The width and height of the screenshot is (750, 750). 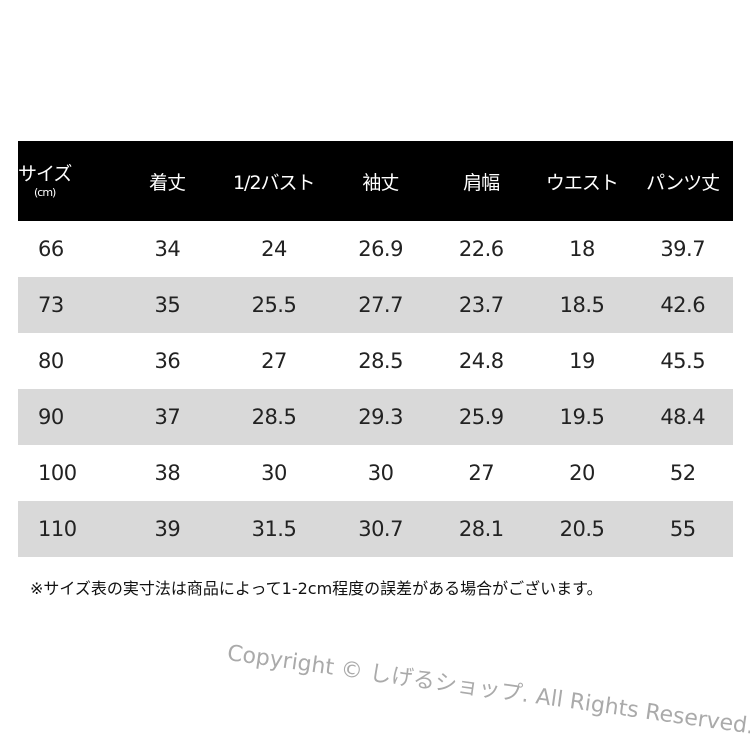 I want to click on table-row: 100 38 30 30 27 20 52, so click(x=375, y=473).